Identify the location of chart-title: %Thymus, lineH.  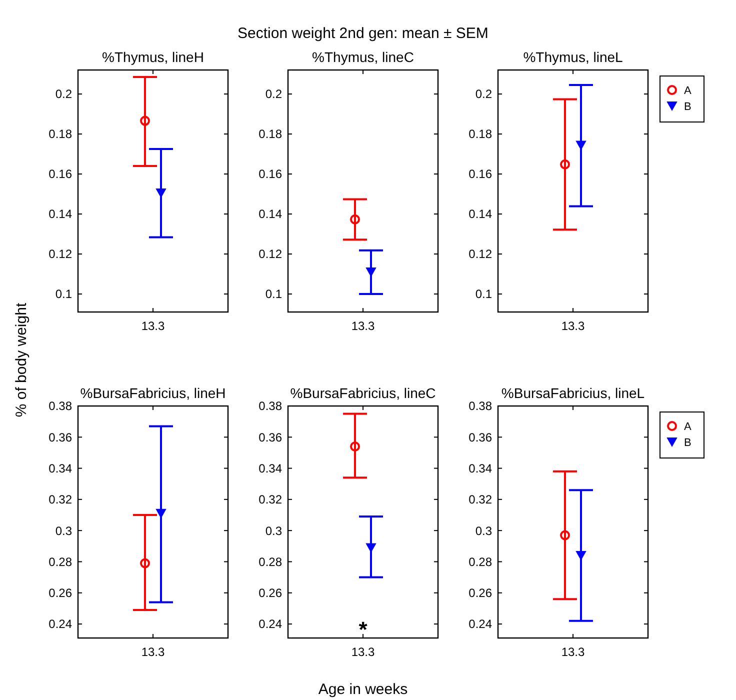
(153, 57).